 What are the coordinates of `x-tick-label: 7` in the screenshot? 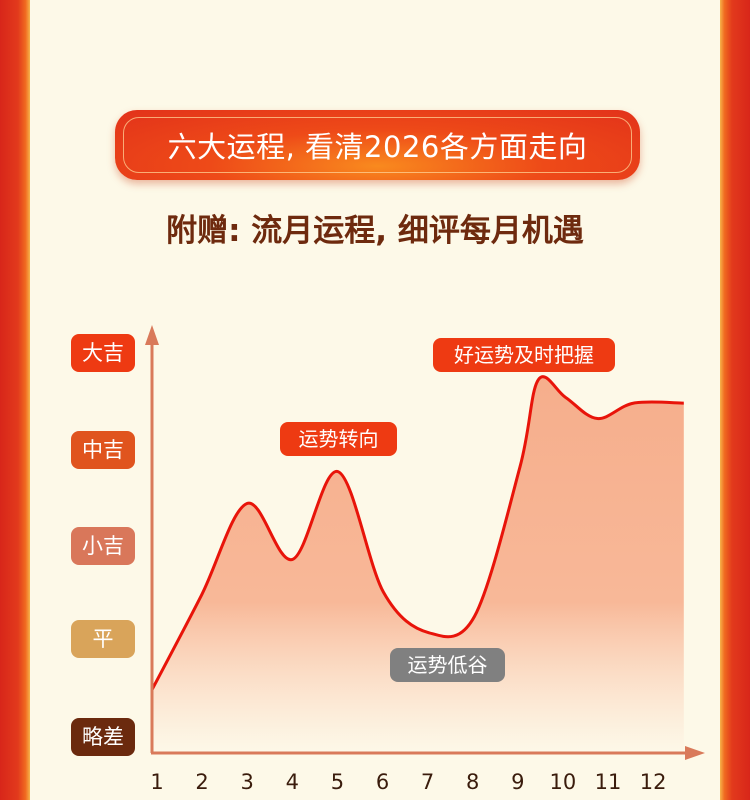 It's located at (427, 782).